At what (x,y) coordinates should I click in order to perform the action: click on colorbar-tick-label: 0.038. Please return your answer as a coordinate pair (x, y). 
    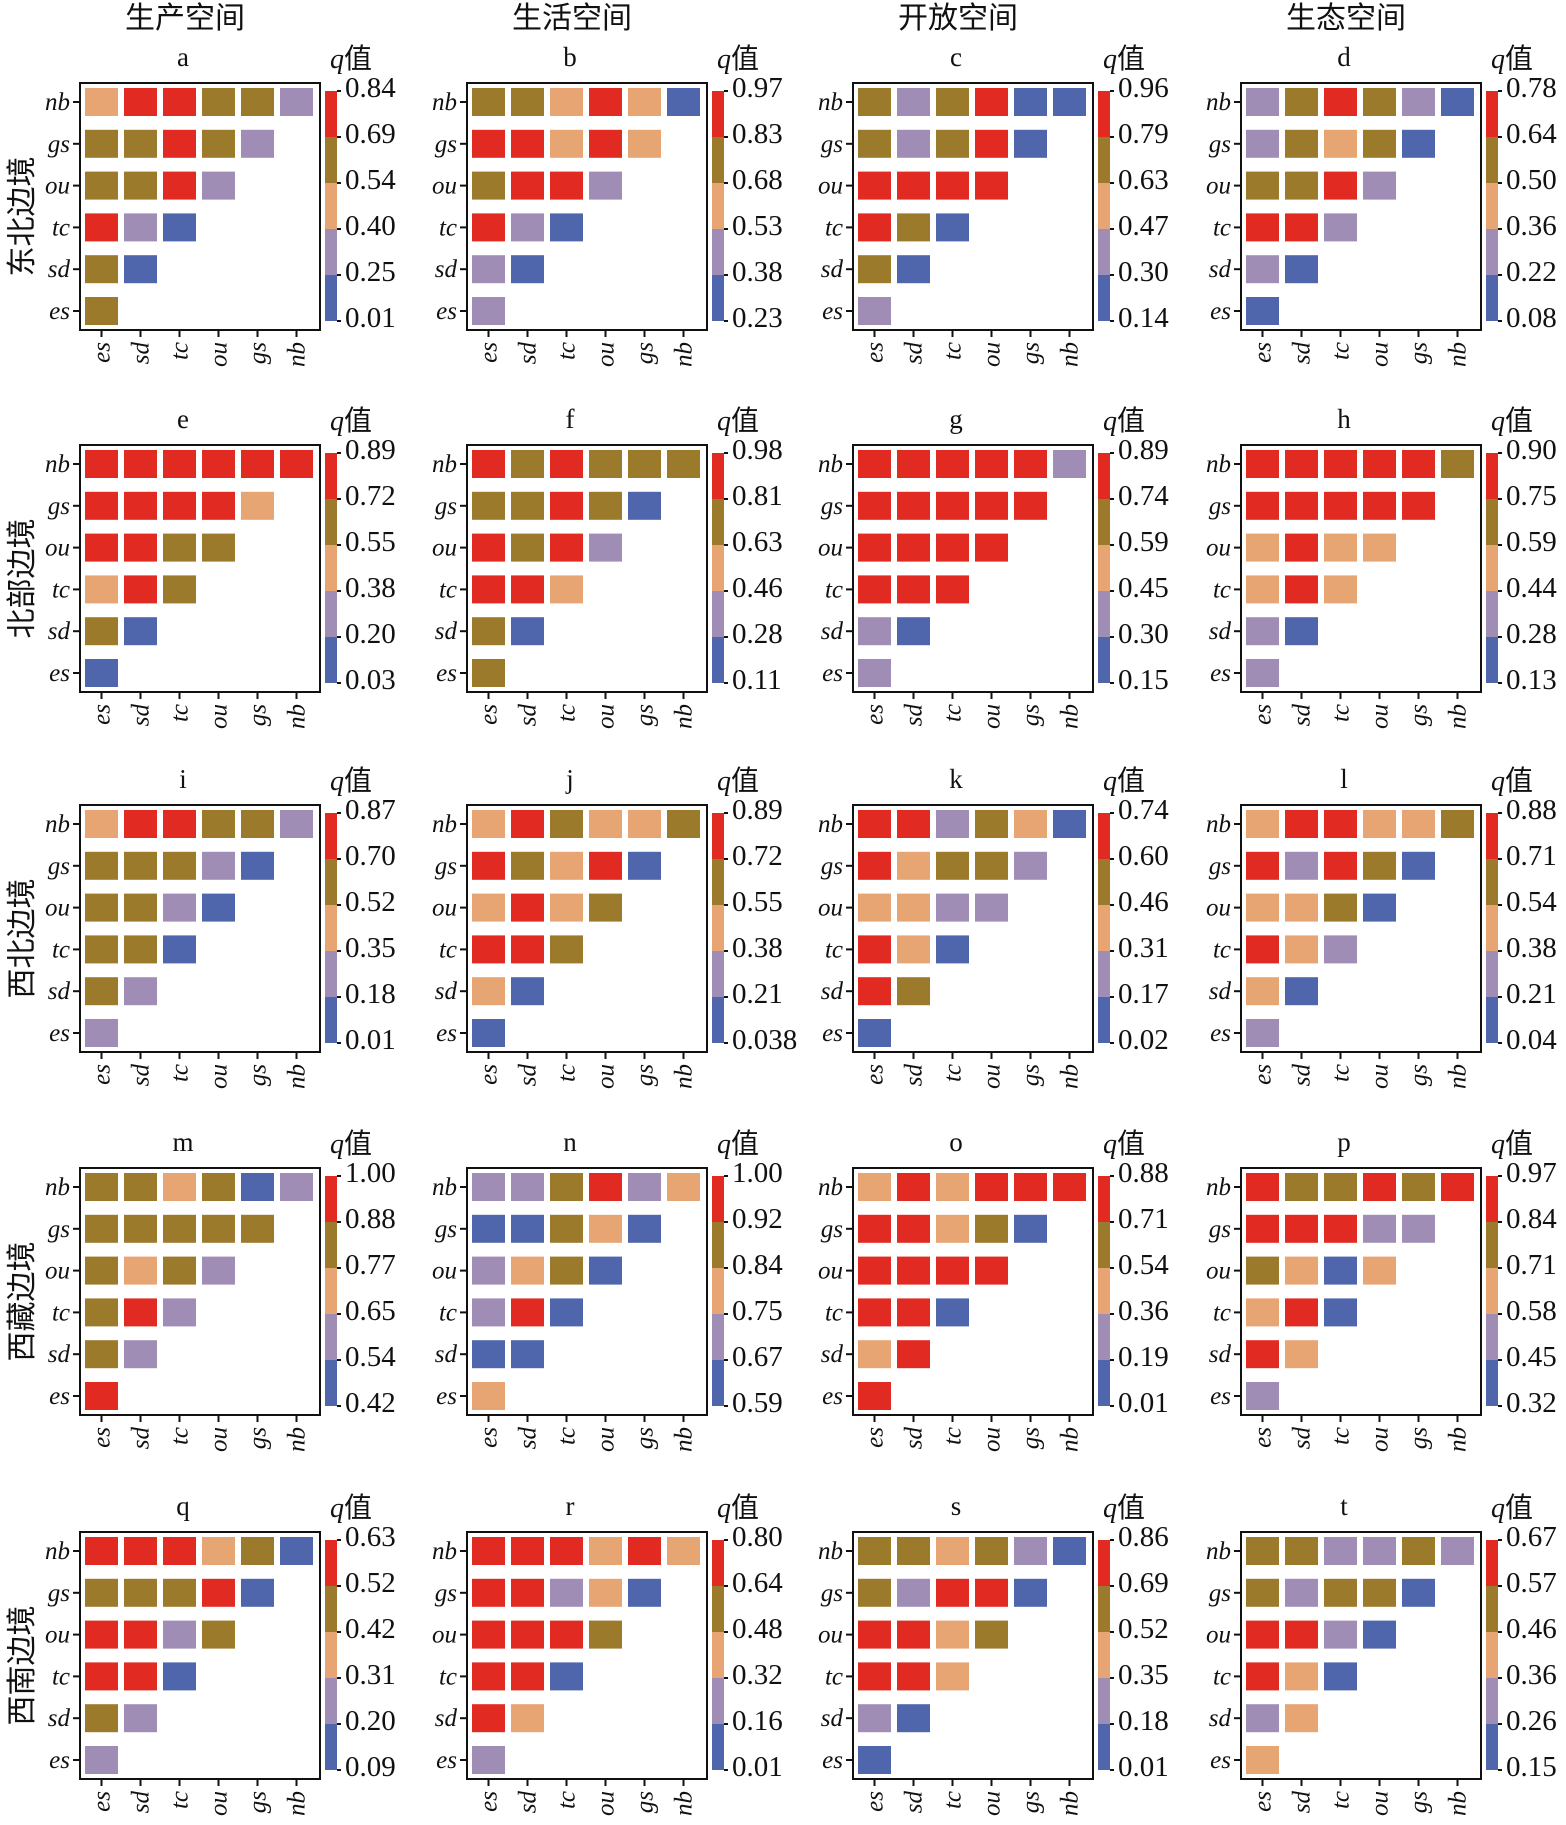
    Looking at the image, I should click on (764, 1040).